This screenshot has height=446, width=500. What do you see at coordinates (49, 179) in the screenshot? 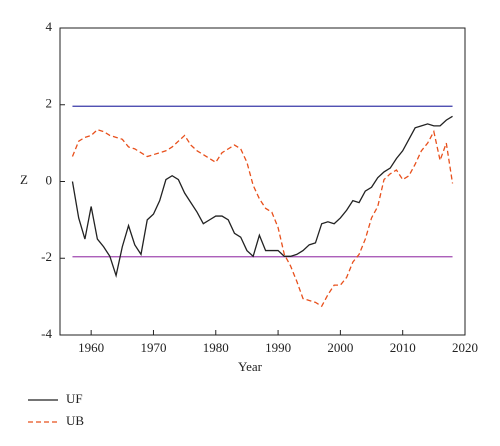
I see `y-tick-label: 0` at bounding box center [49, 179].